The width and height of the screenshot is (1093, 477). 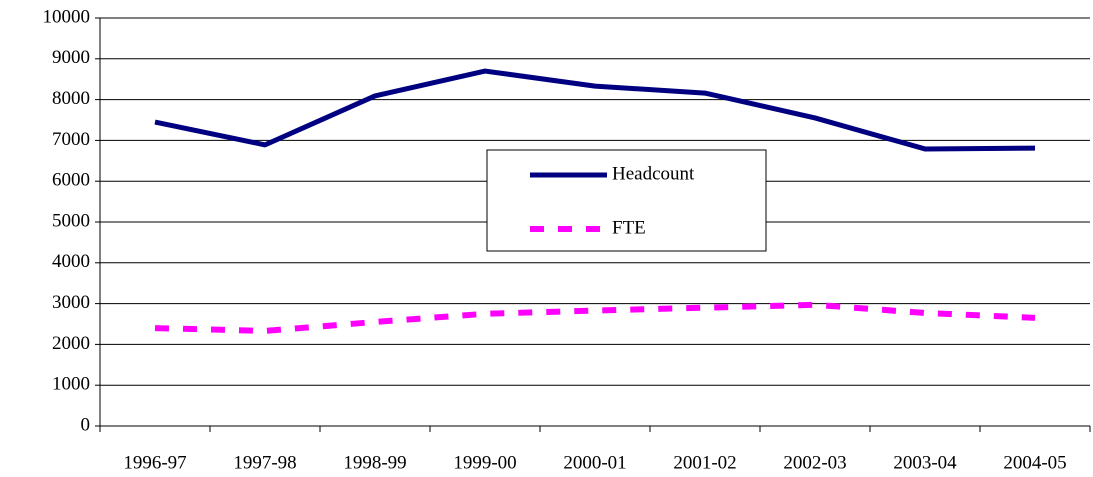 What do you see at coordinates (71, 139) in the screenshot?
I see `y-tick-label: 7000` at bounding box center [71, 139].